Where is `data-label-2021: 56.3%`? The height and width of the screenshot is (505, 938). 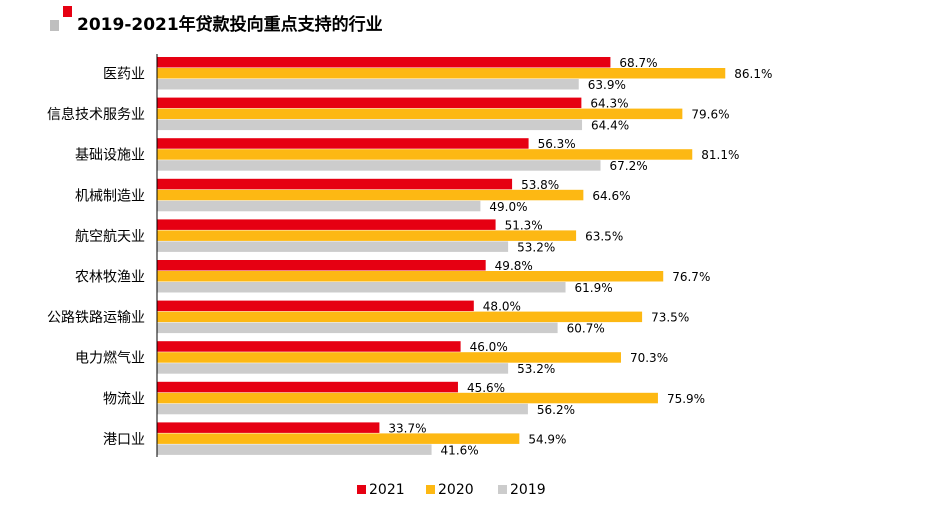
data-label-2021: 56.3% is located at coordinates (557, 144).